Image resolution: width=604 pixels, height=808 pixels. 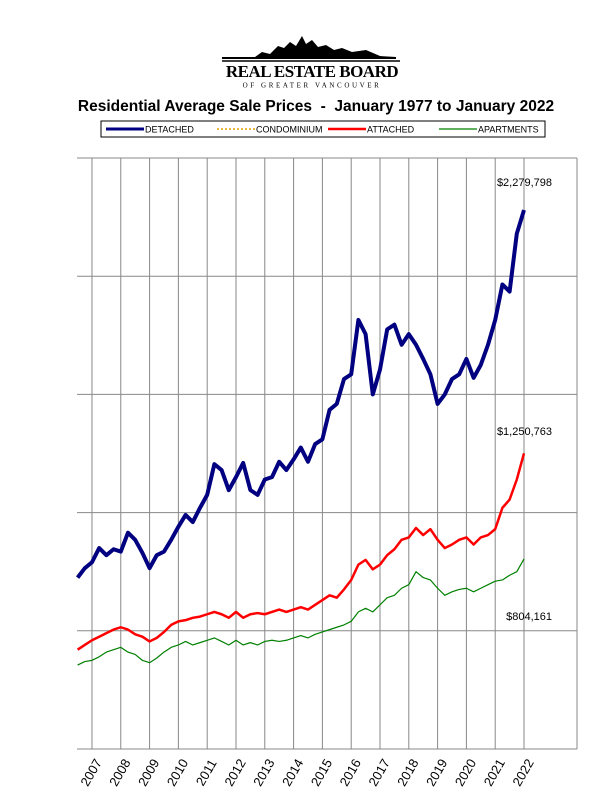 What do you see at coordinates (292, 772) in the screenshot?
I see `x-tick-label: 2014` at bounding box center [292, 772].